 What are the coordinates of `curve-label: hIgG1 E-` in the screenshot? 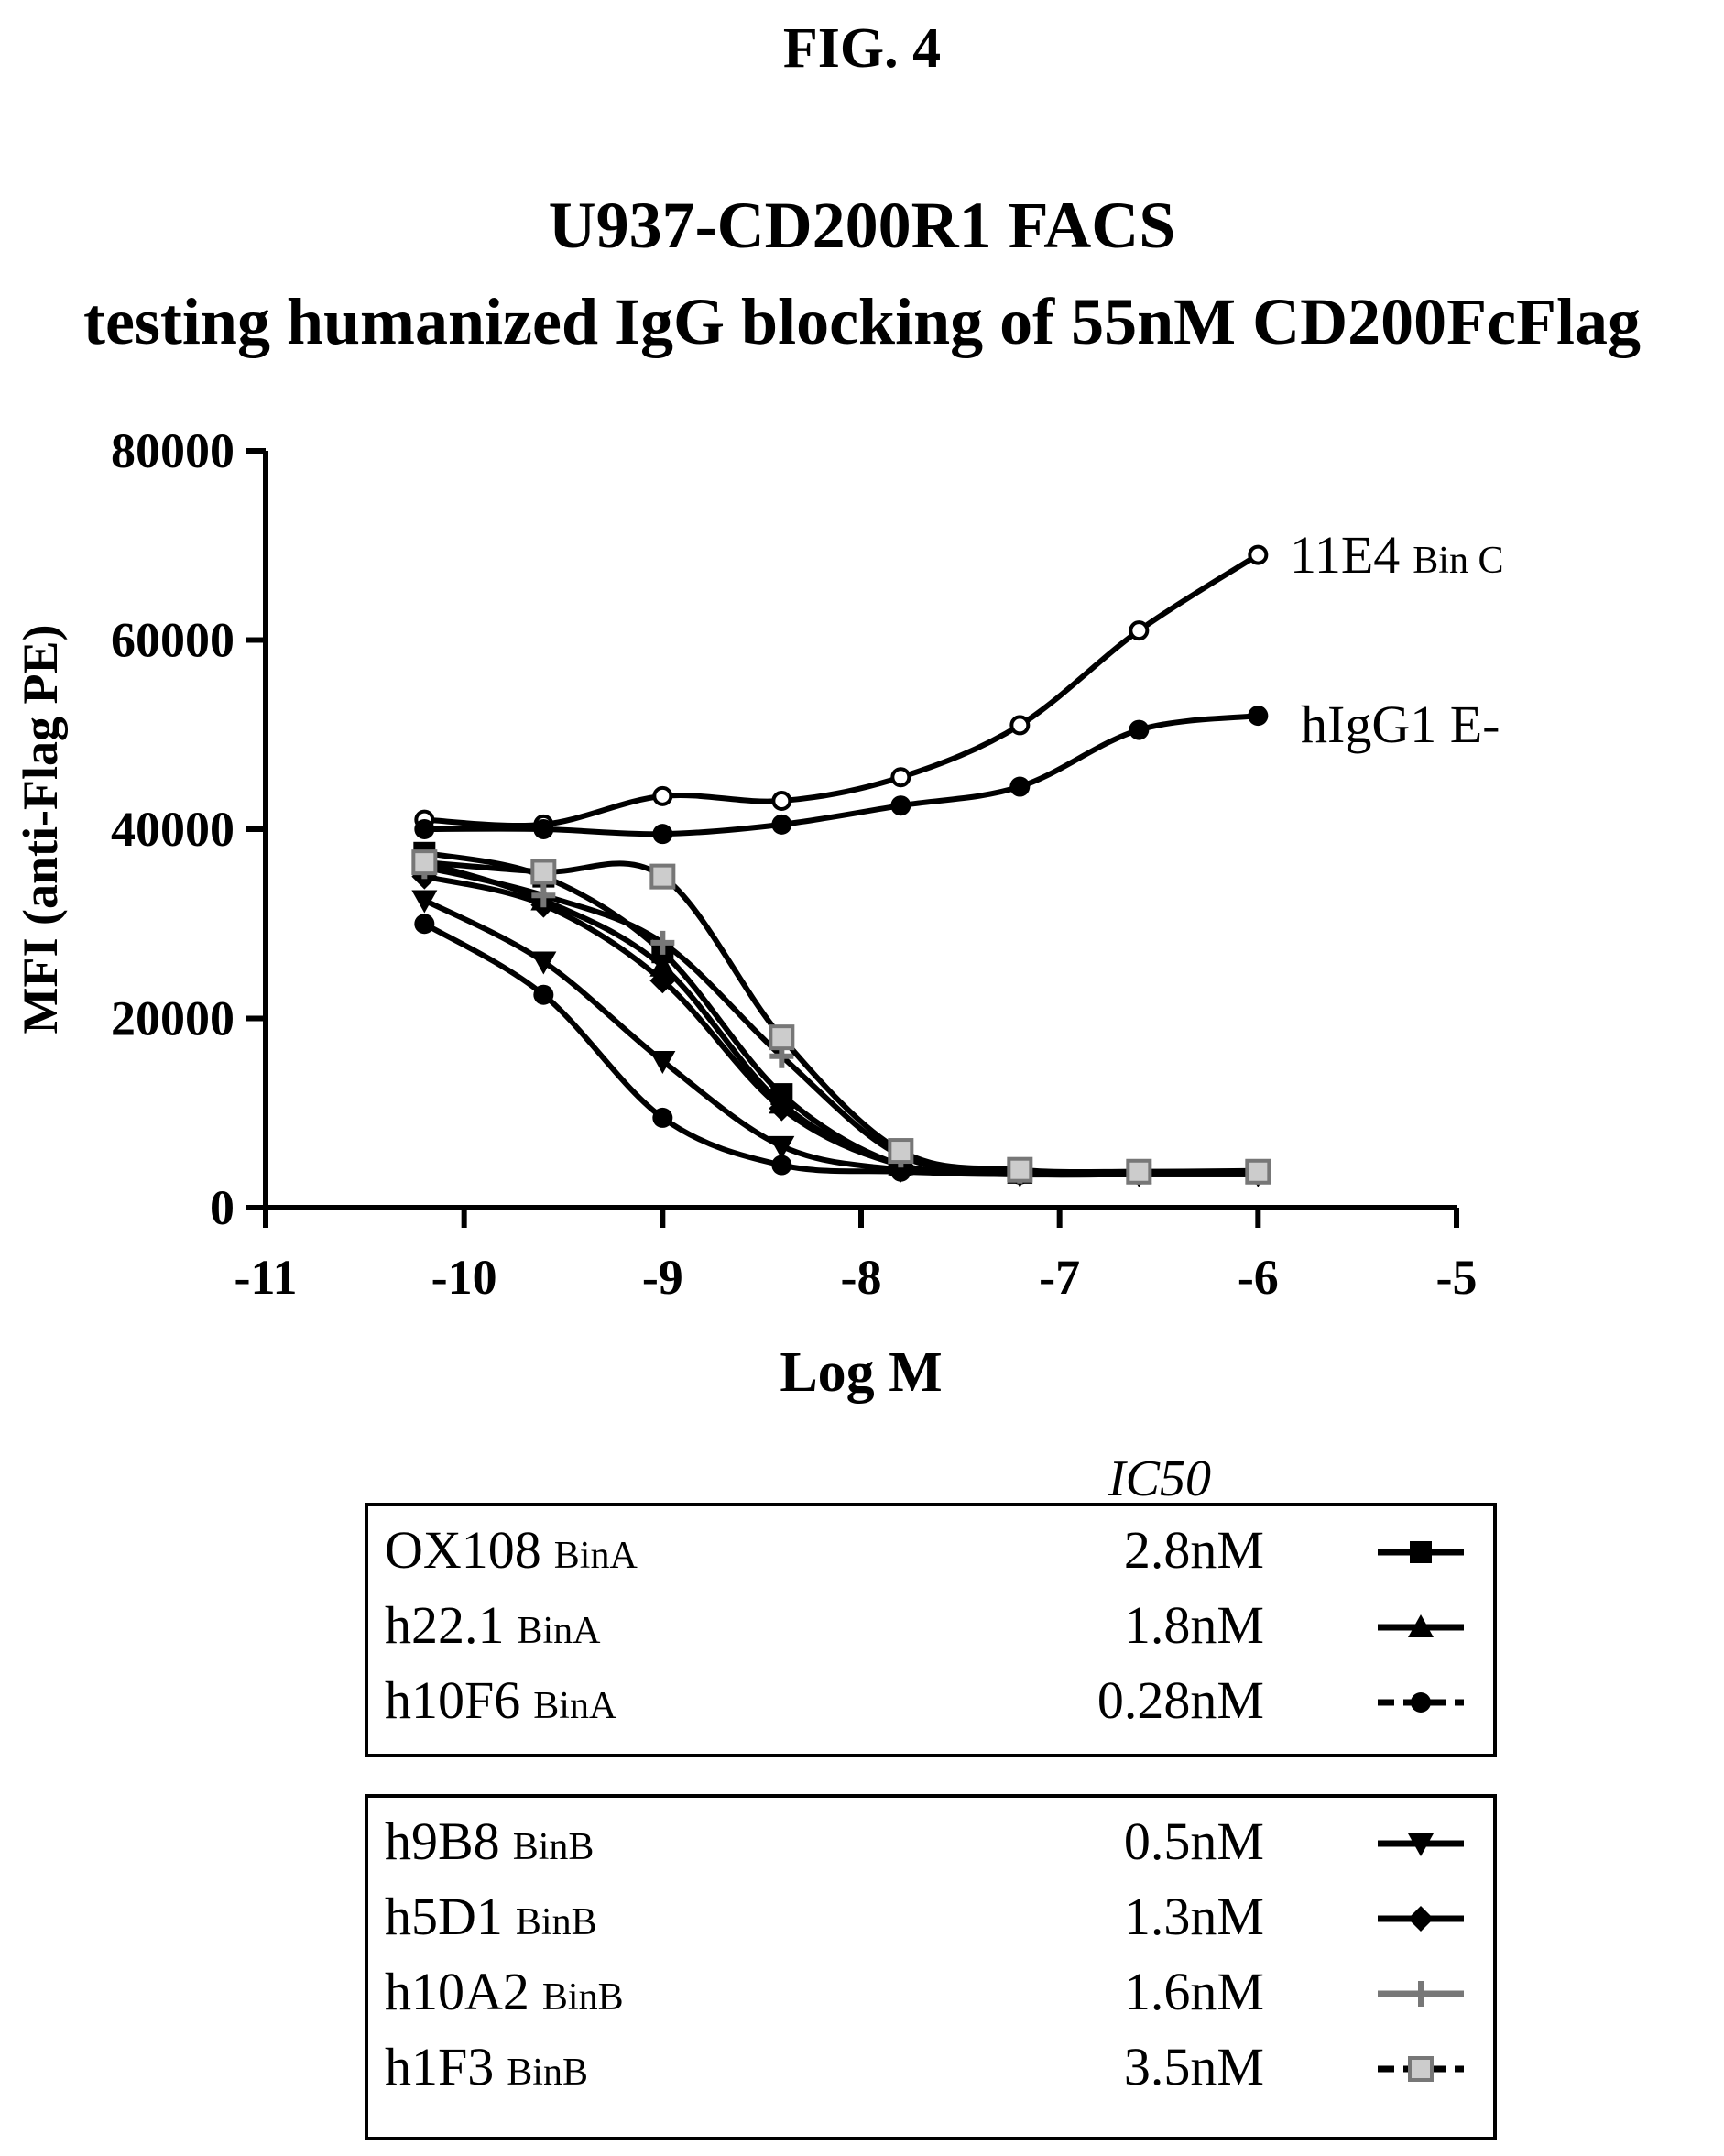 It's located at (1400, 724).